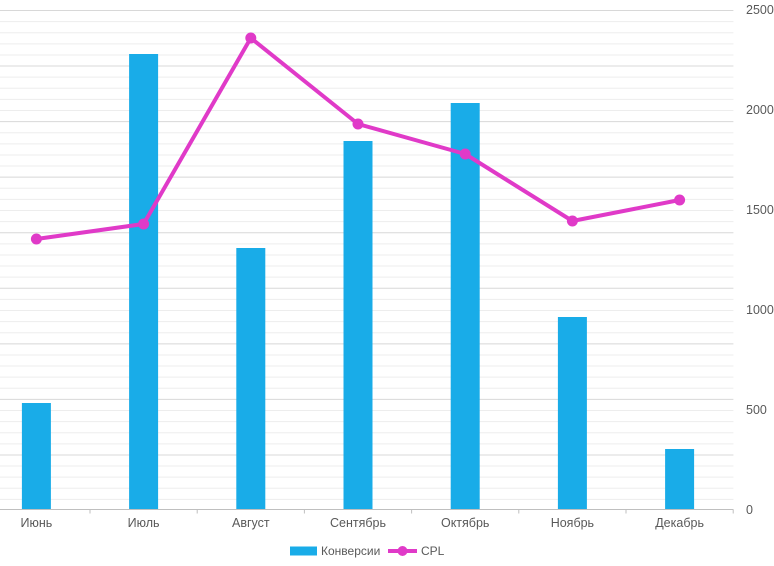  What do you see at coordinates (402, 551) in the screenshot?
I see `legend-line-marker` at bounding box center [402, 551].